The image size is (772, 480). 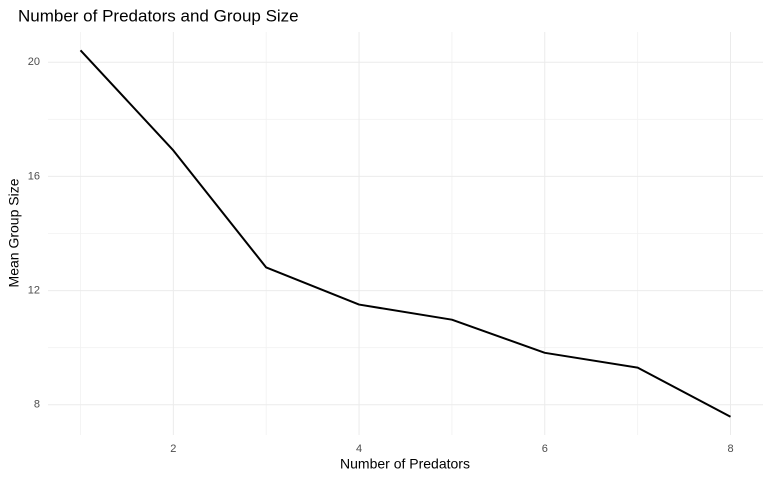 I want to click on y-axis-title: Mean Group Size, so click(x=14, y=232).